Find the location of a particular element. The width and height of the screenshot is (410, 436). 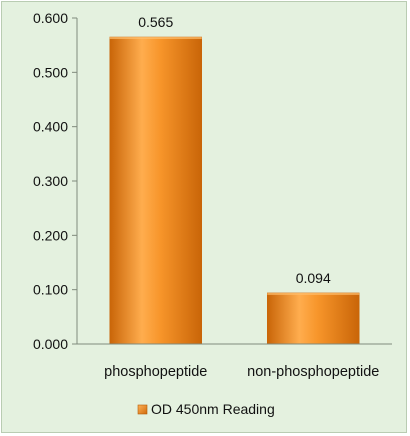

y-tick-label: 0.500 is located at coordinates (50, 72).